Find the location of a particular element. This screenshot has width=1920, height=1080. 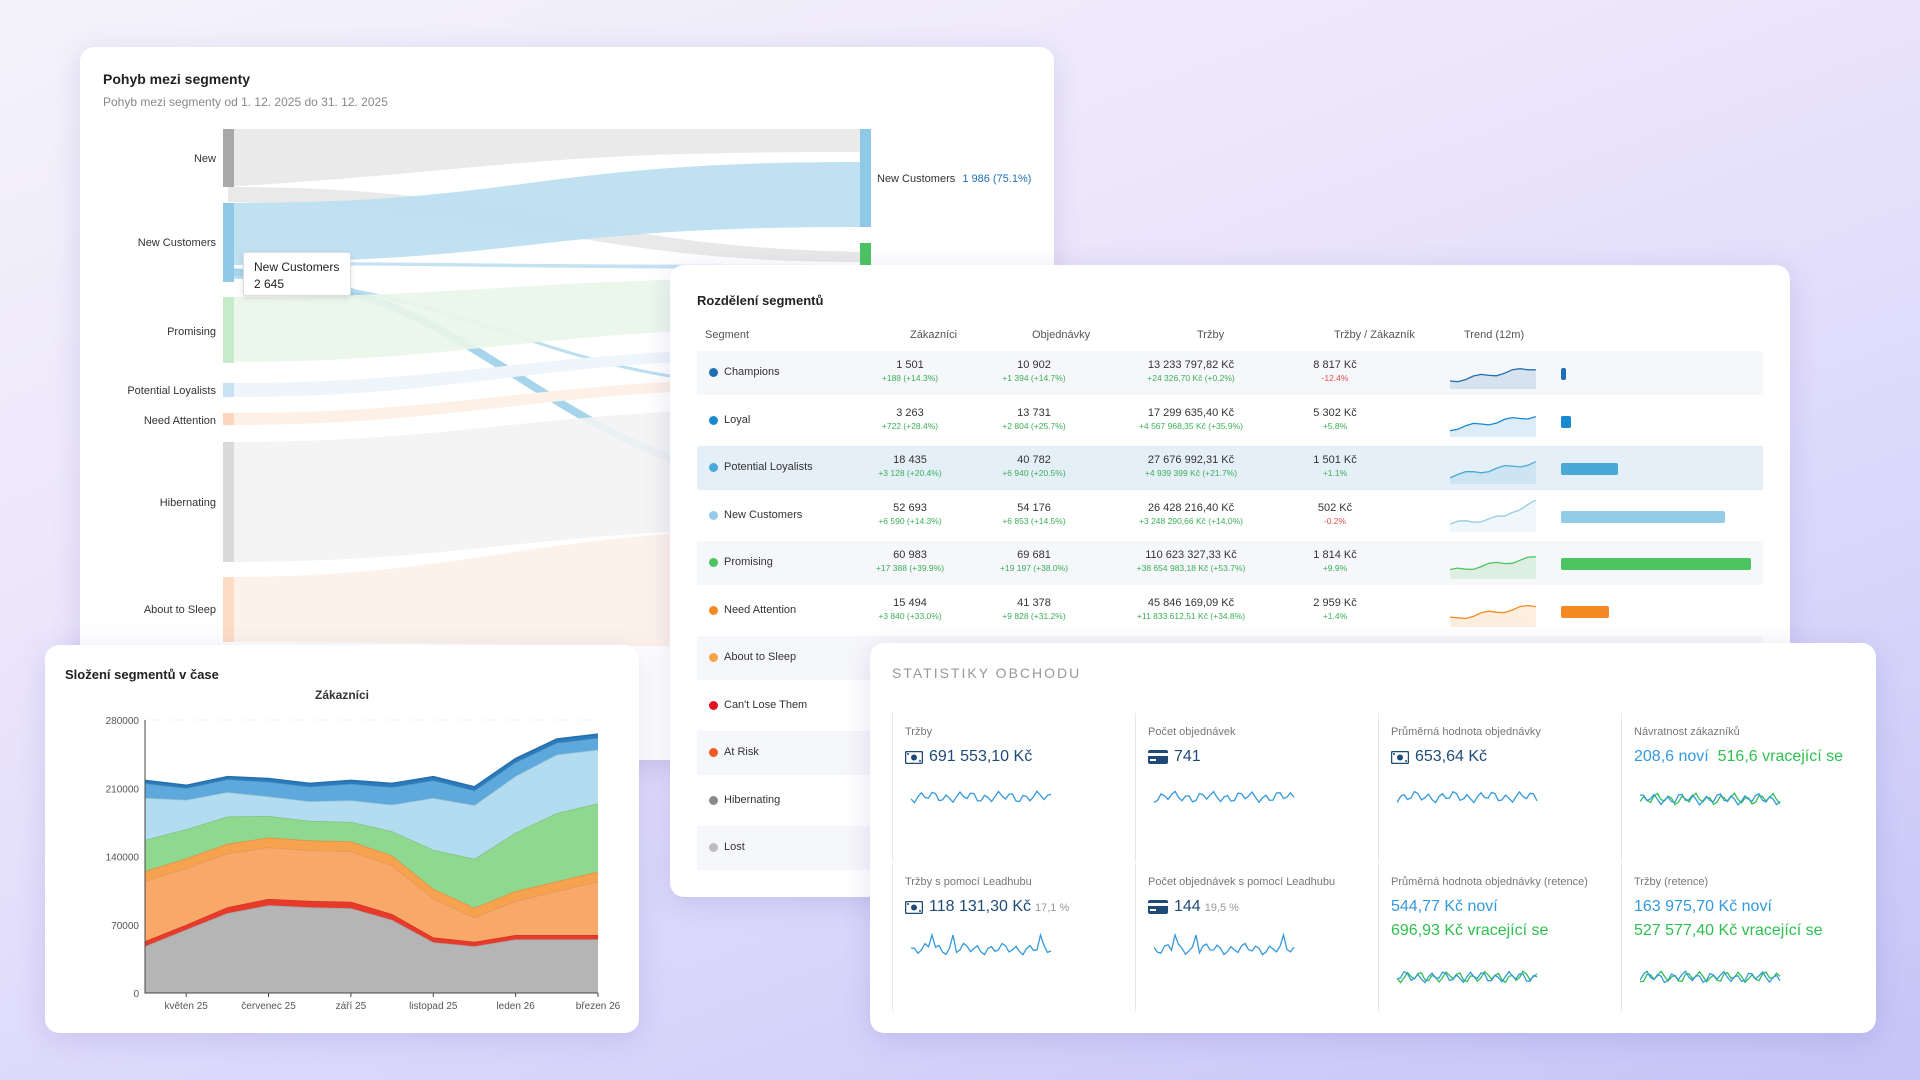

cell-orders-value: 10 902 is located at coordinates (1034, 365).